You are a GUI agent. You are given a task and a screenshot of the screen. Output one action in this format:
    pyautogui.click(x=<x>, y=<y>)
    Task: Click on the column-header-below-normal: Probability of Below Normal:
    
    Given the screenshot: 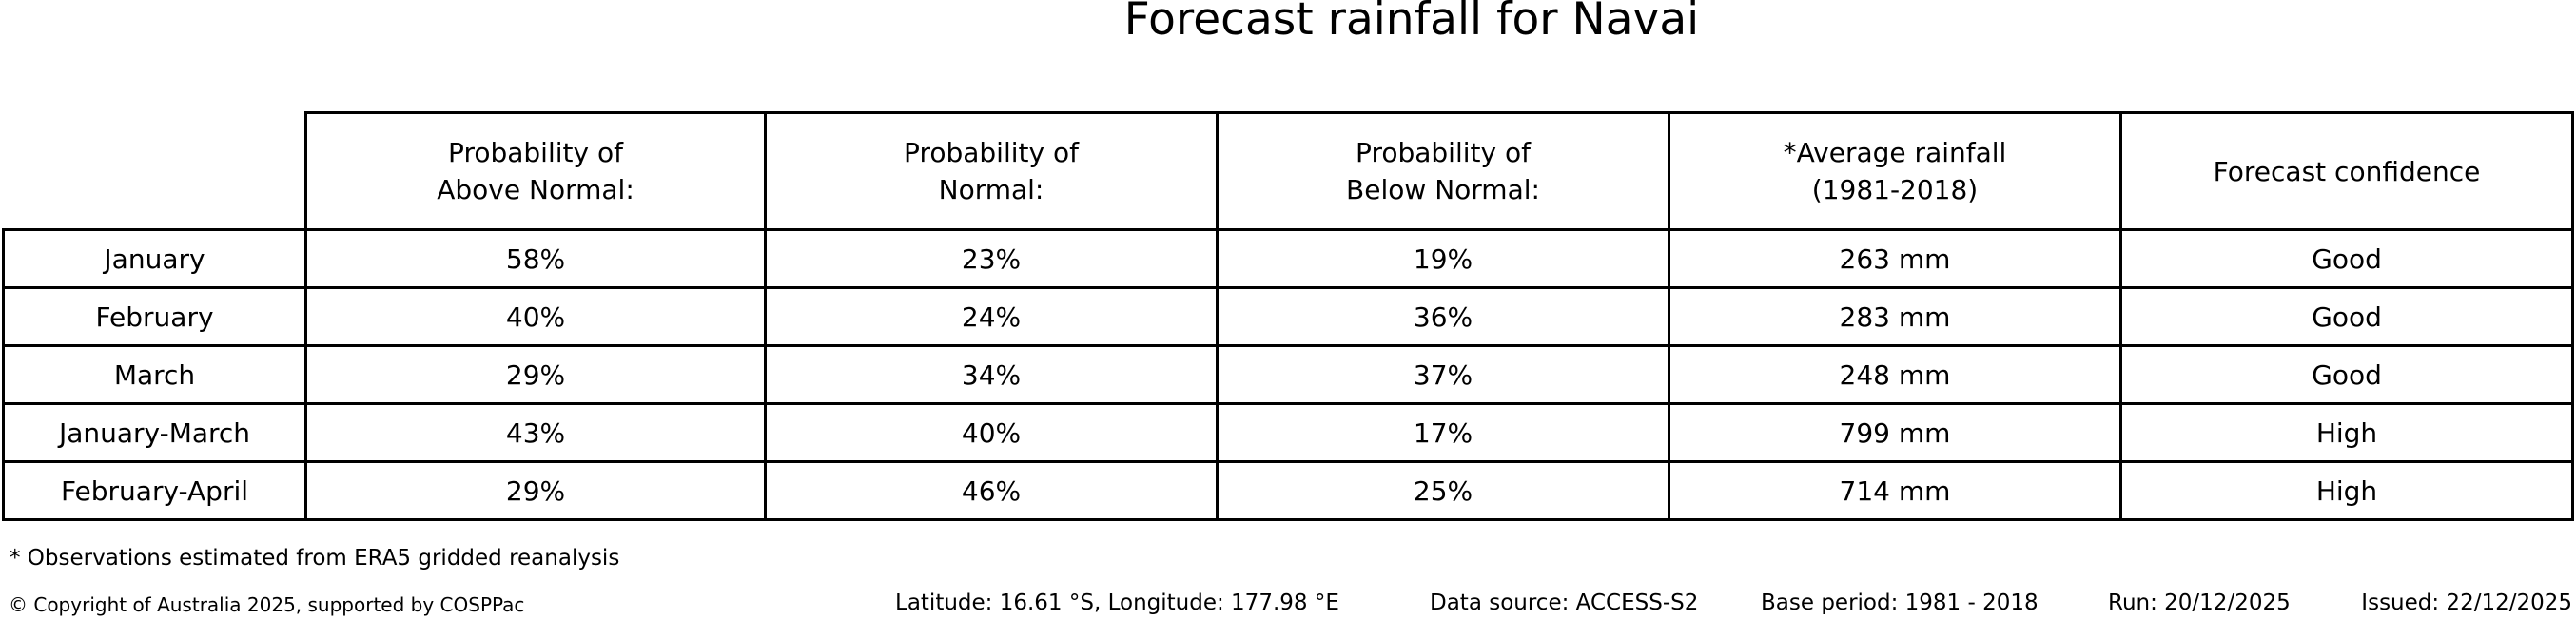 What is the action you would take?
    pyautogui.click(x=1443, y=171)
    